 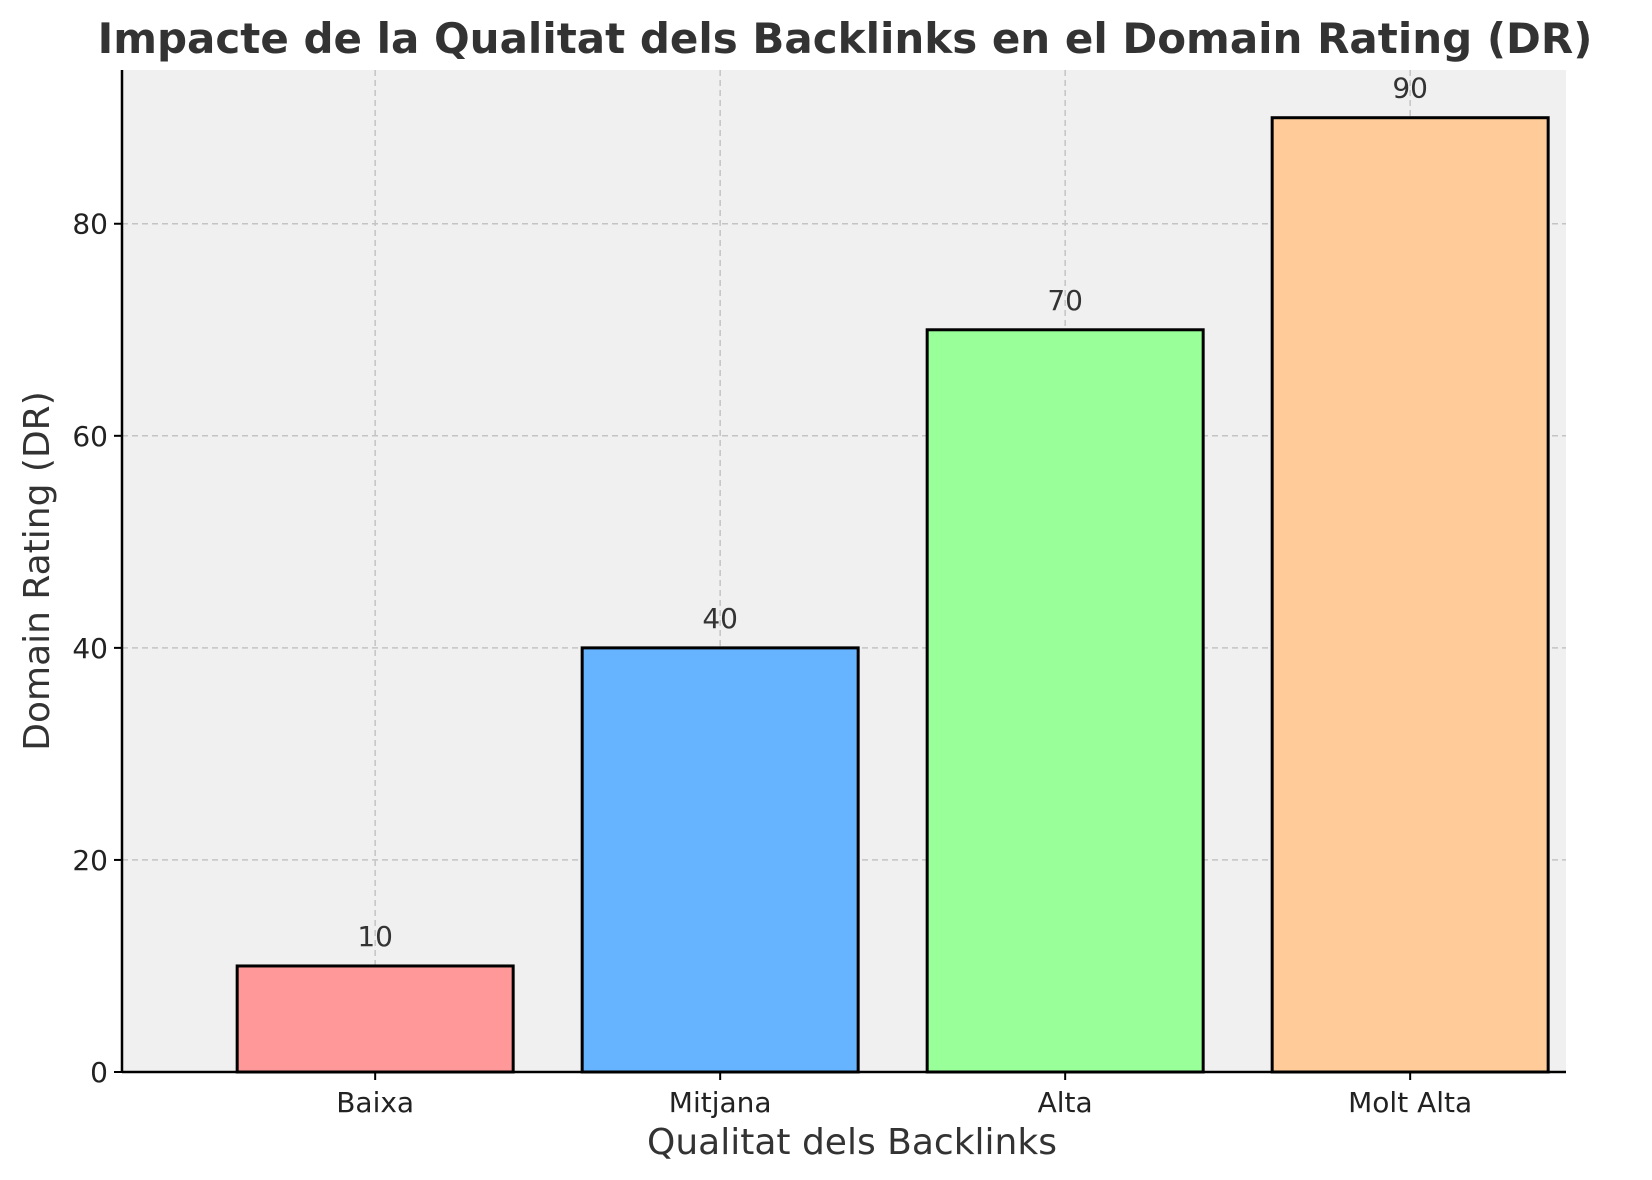 I want to click on x-tick-label: Molt Alta, so click(x=1410, y=1102).